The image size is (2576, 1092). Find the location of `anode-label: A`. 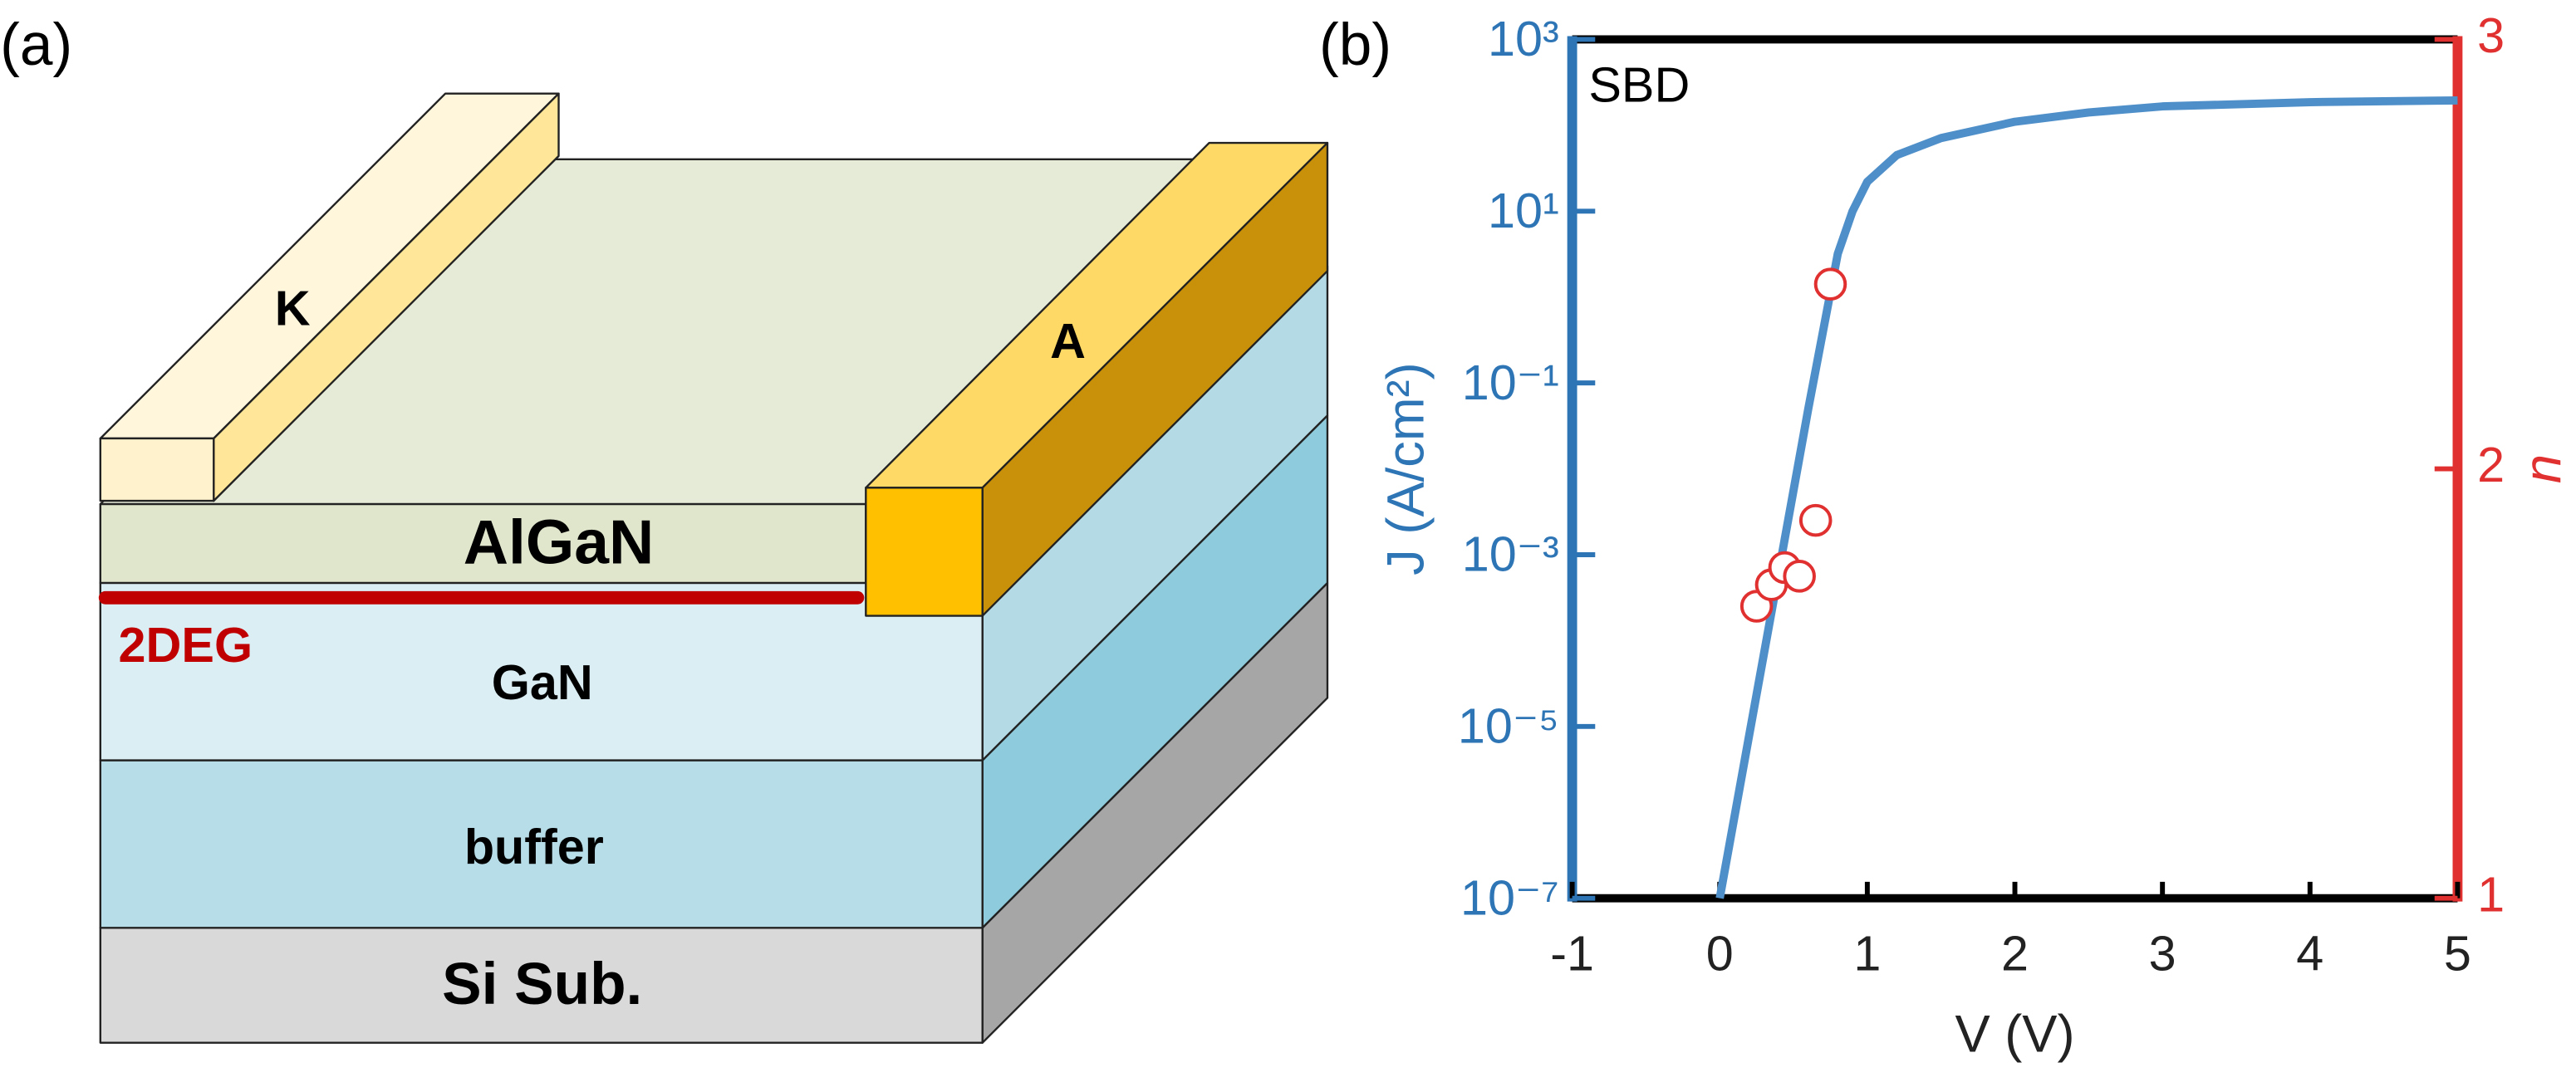

anode-label: A is located at coordinates (1068, 341).